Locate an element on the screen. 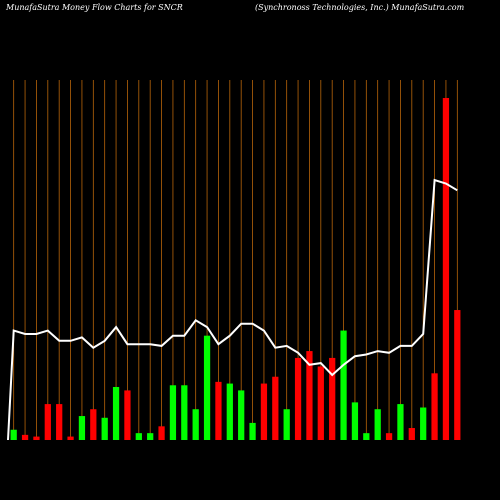  chart-title-left: MunafaSutra Money Flow Charts for SNCR is located at coordinates (94, 7).